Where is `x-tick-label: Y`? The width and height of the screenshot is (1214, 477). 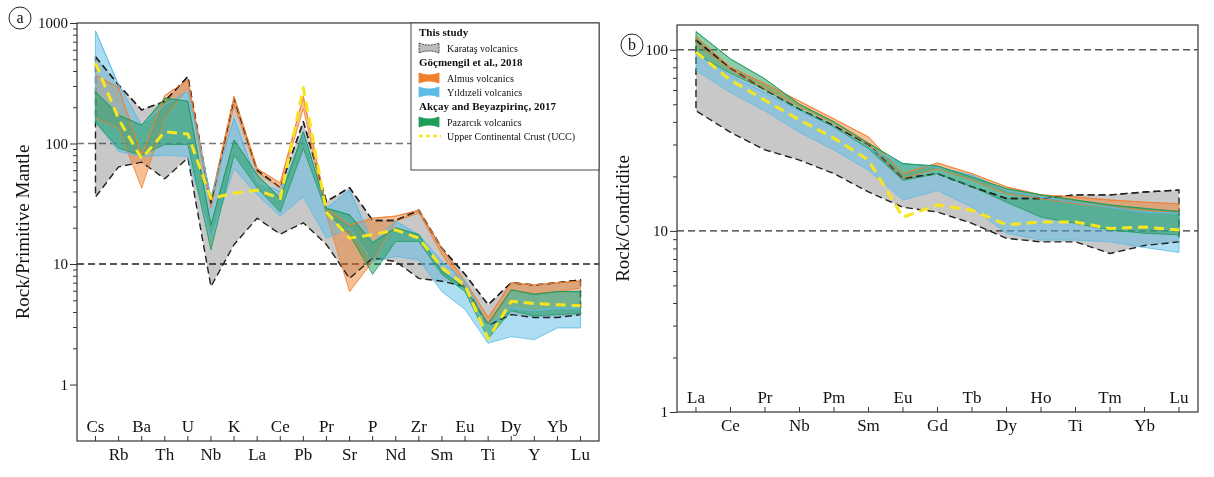
x-tick-label: Y is located at coordinates (534, 454).